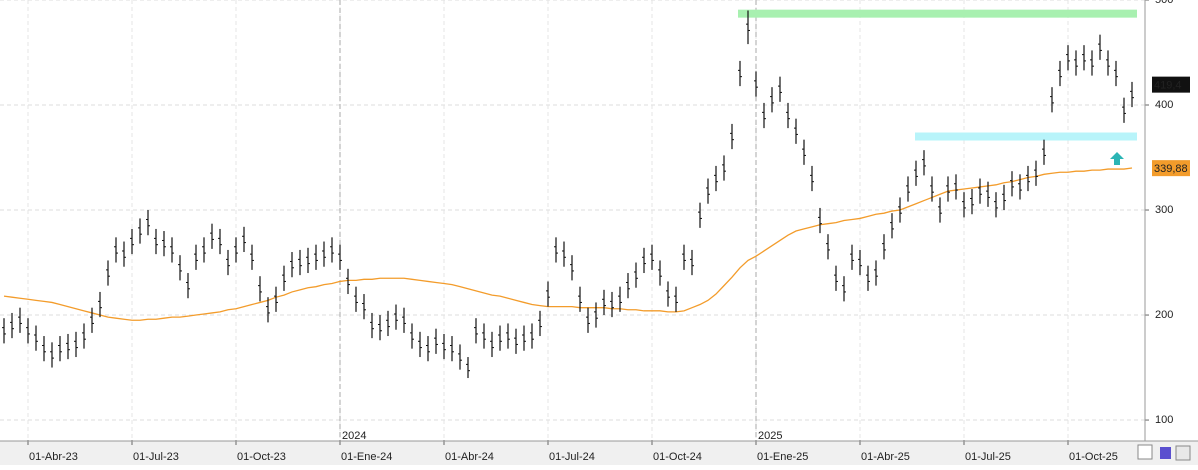  I want to click on scale-button, so click(1145, 452).